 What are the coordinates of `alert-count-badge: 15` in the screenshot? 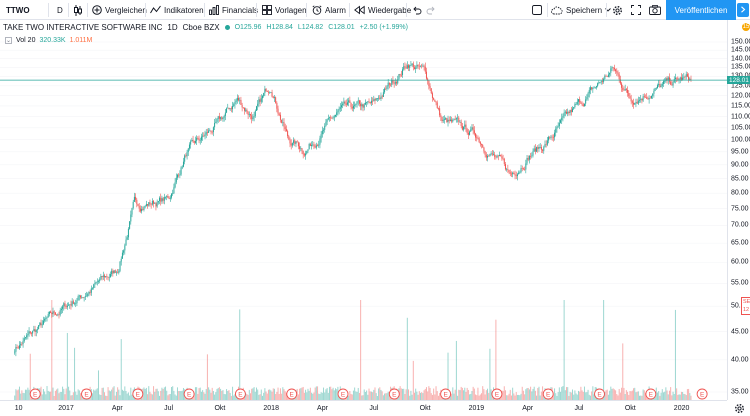 It's located at (746, 27).